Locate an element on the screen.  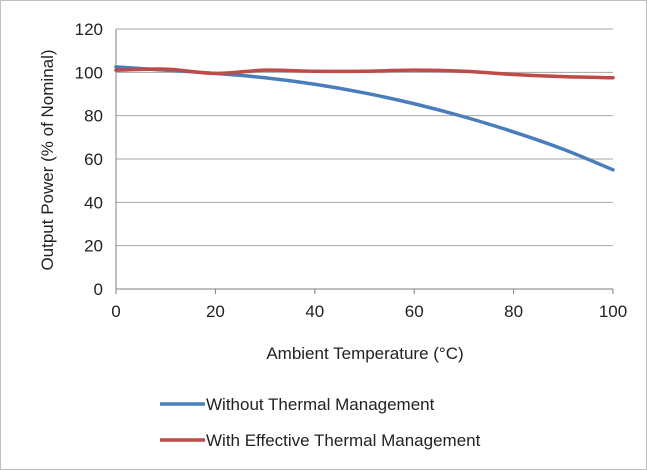
y-tick-label: 20 is located at coordinates (93, 246).